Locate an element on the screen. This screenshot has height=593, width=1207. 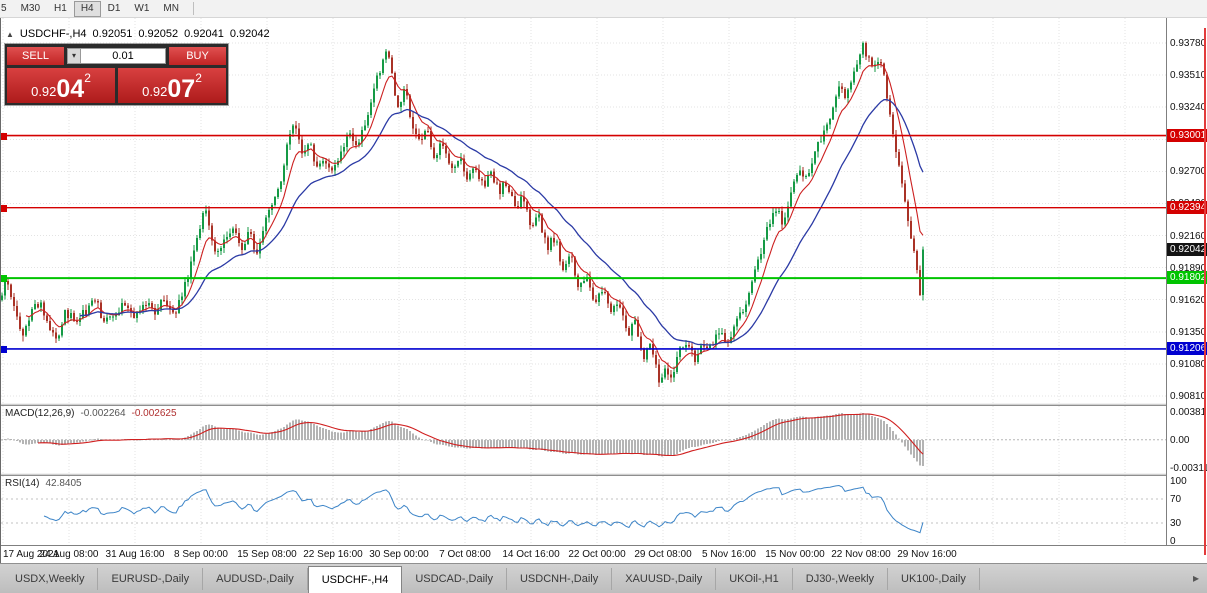
rsi-grid is located at coordinates (564, 510).